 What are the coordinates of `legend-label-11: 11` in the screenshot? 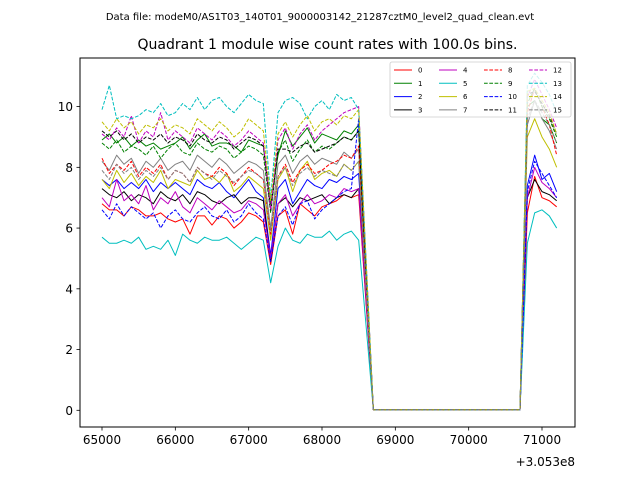 It's located at (512, 110).